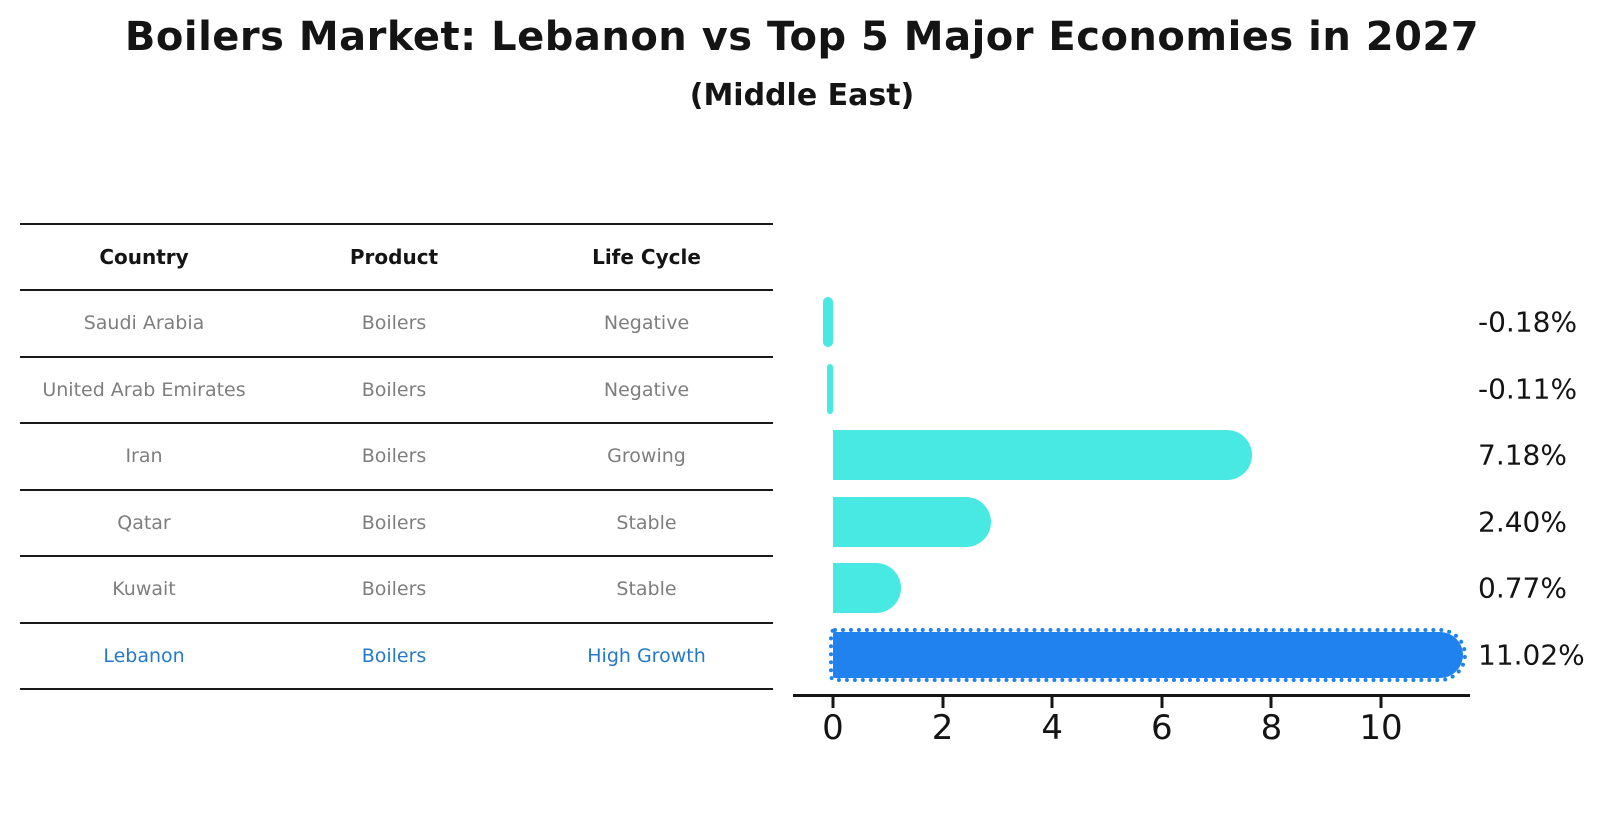 This screenshot has height=823, width=1604. What do you see at coordinates (144, 589) in the screenshot?
I see `country-cell: Kuwait` at bounding box center [144, 589].